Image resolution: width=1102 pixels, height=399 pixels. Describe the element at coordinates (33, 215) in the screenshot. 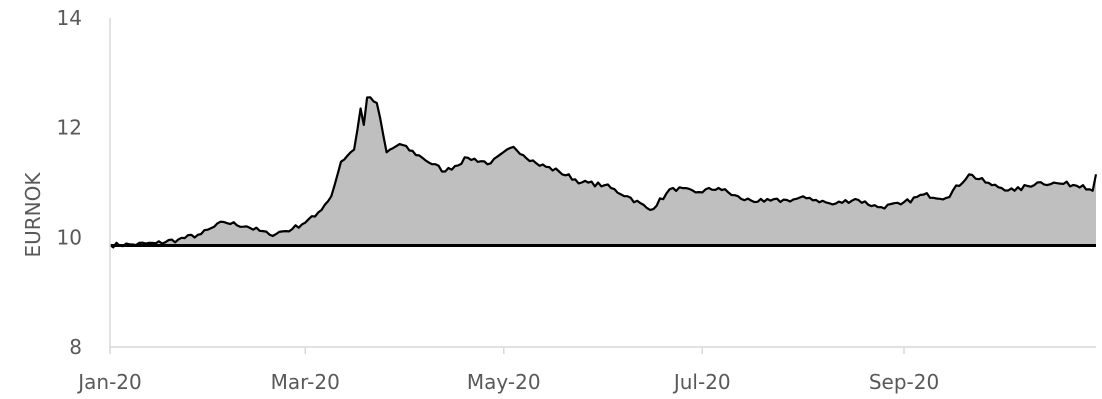

I see `y-axis-title: EURNOK` at that location.